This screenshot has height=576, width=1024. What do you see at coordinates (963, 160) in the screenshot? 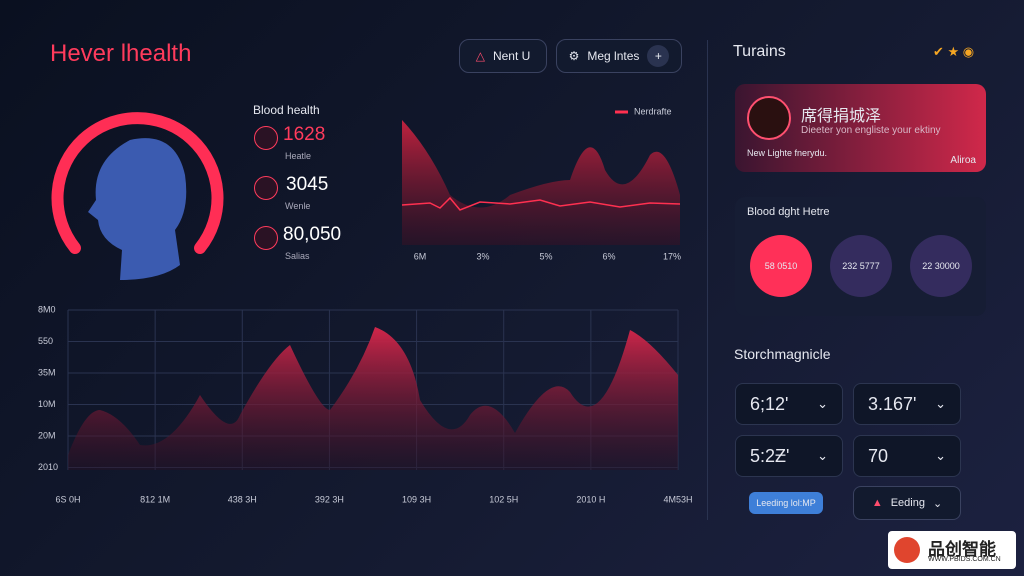
I see `card-tag: Aliroa` at bounding box center [963, 160].